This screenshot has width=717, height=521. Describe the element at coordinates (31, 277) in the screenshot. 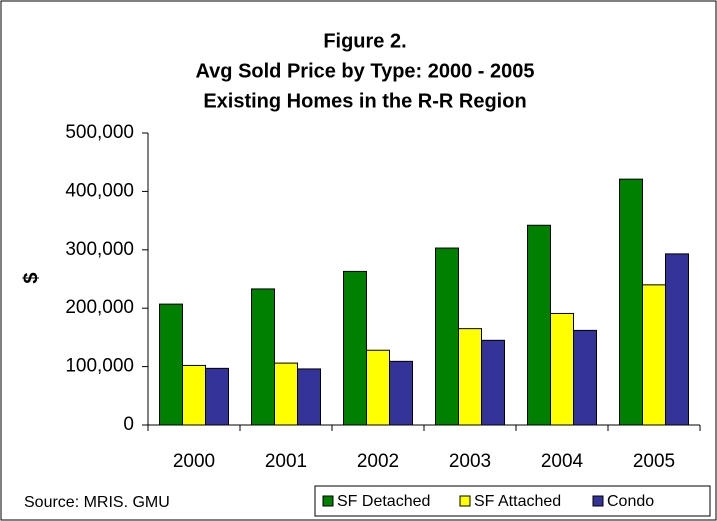

I see `y-axis-label: $` at that location.